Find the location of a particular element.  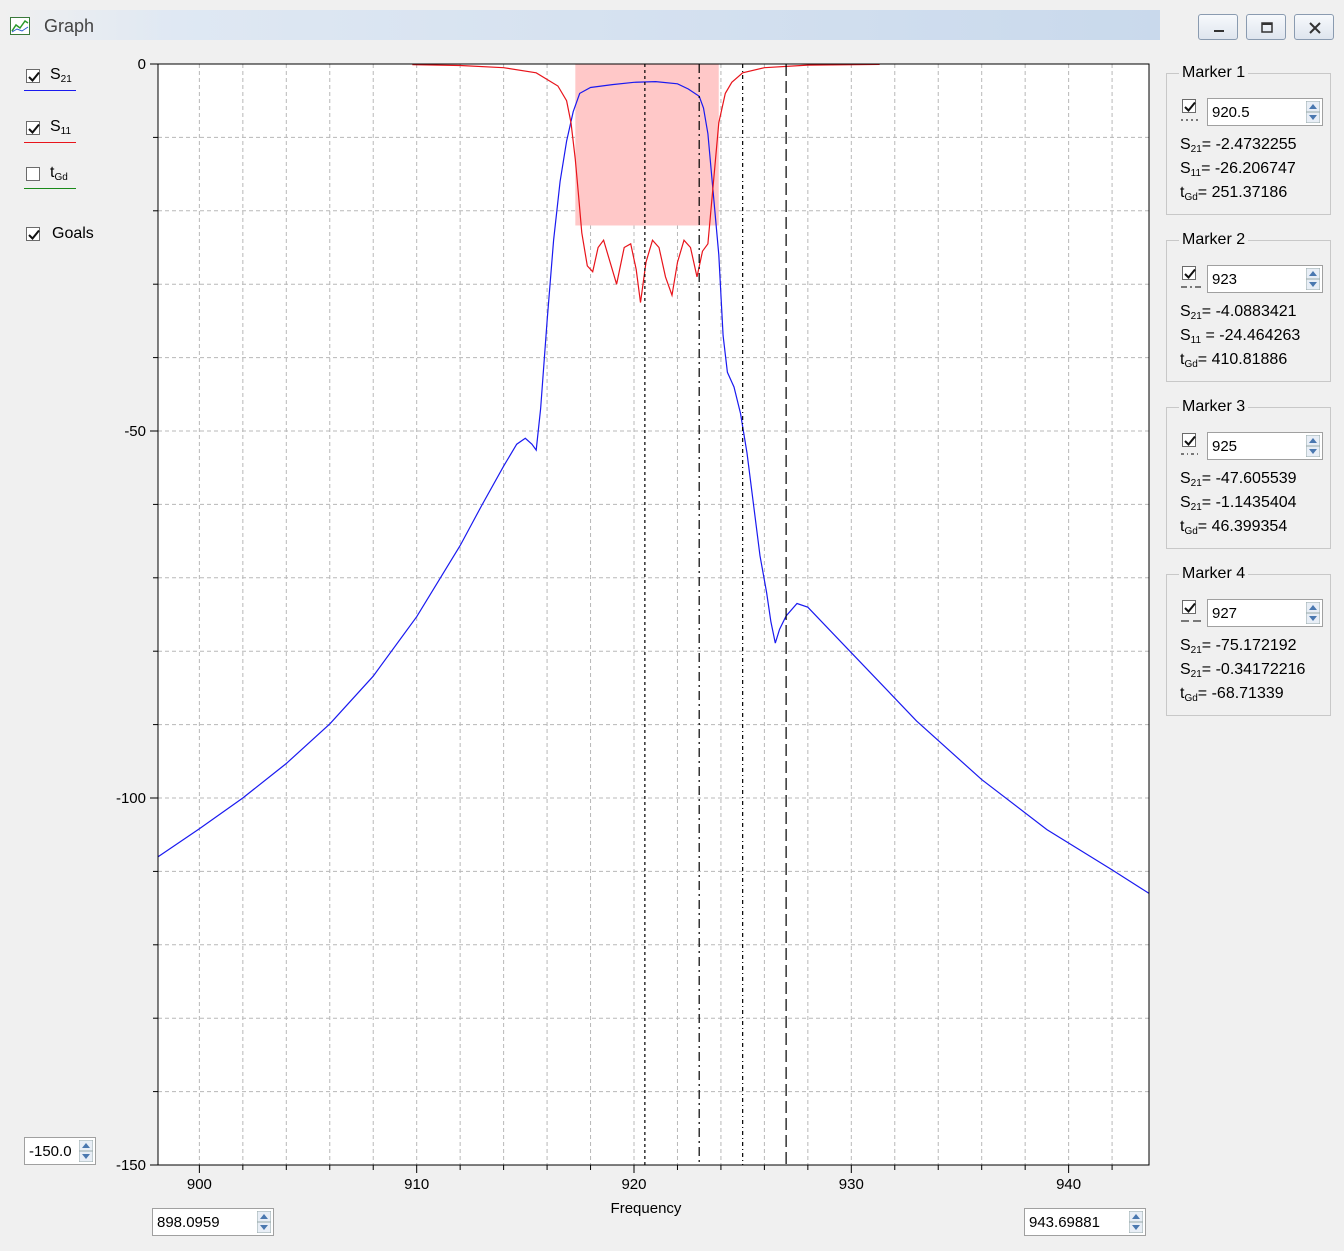

legend-text-s21-main: S is located at coordinates (55, 74).